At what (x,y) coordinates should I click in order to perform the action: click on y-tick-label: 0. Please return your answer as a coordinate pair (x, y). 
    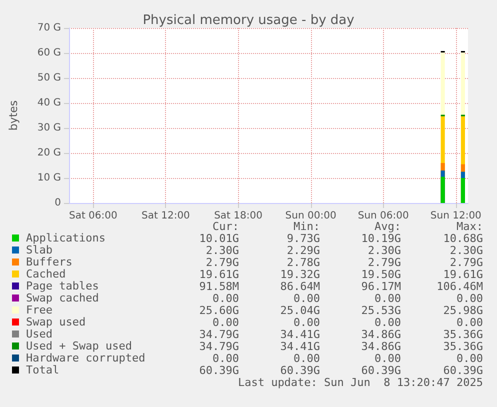
    Looking at the image, I should click on (57, 203).